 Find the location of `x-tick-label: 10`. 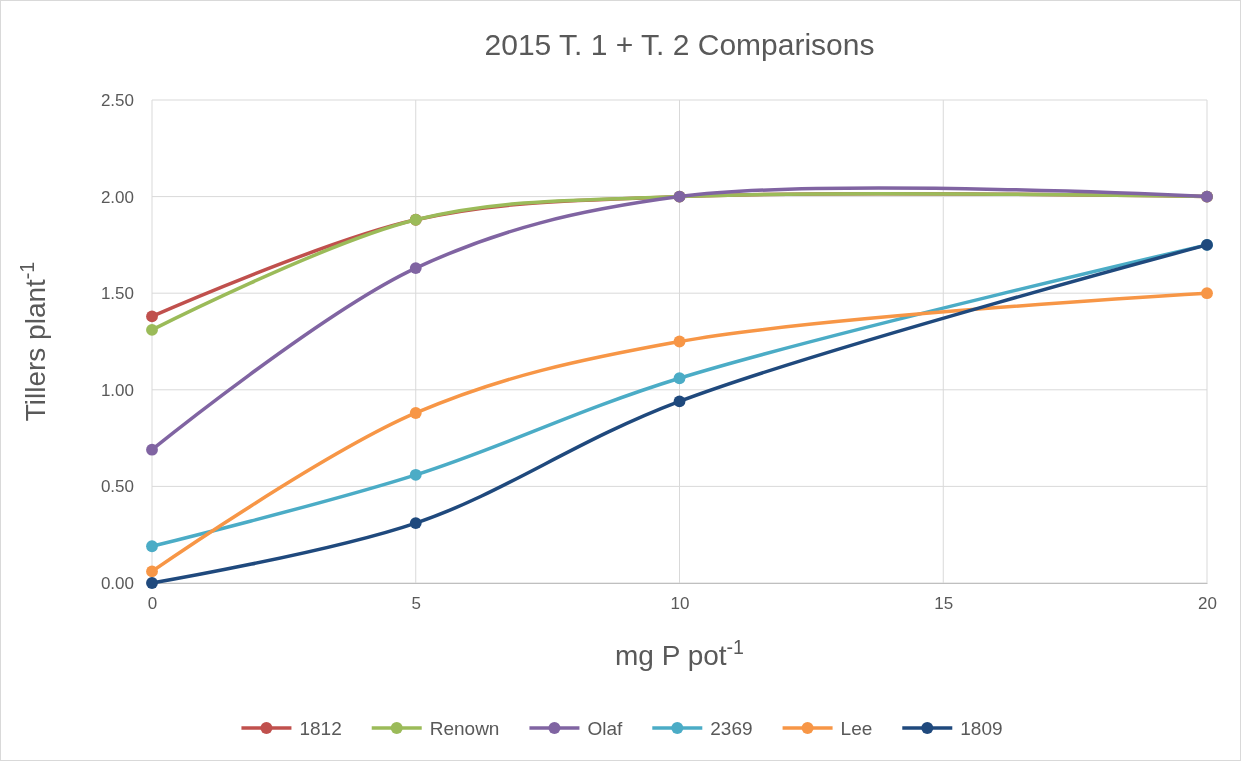

x-tick-label: 10 is located at coordinates (680, 604).